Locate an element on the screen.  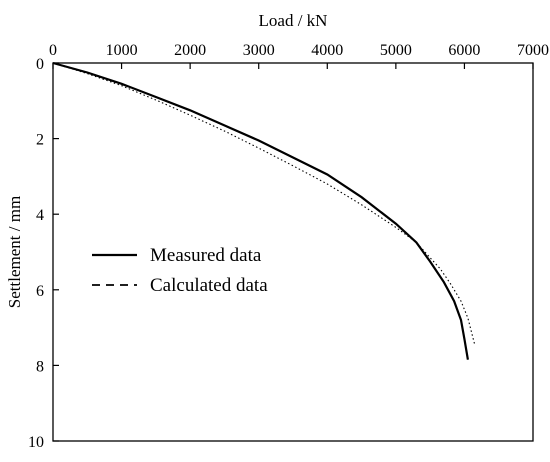
x-tick-label: 3000 is located at coordinates (259, 50).